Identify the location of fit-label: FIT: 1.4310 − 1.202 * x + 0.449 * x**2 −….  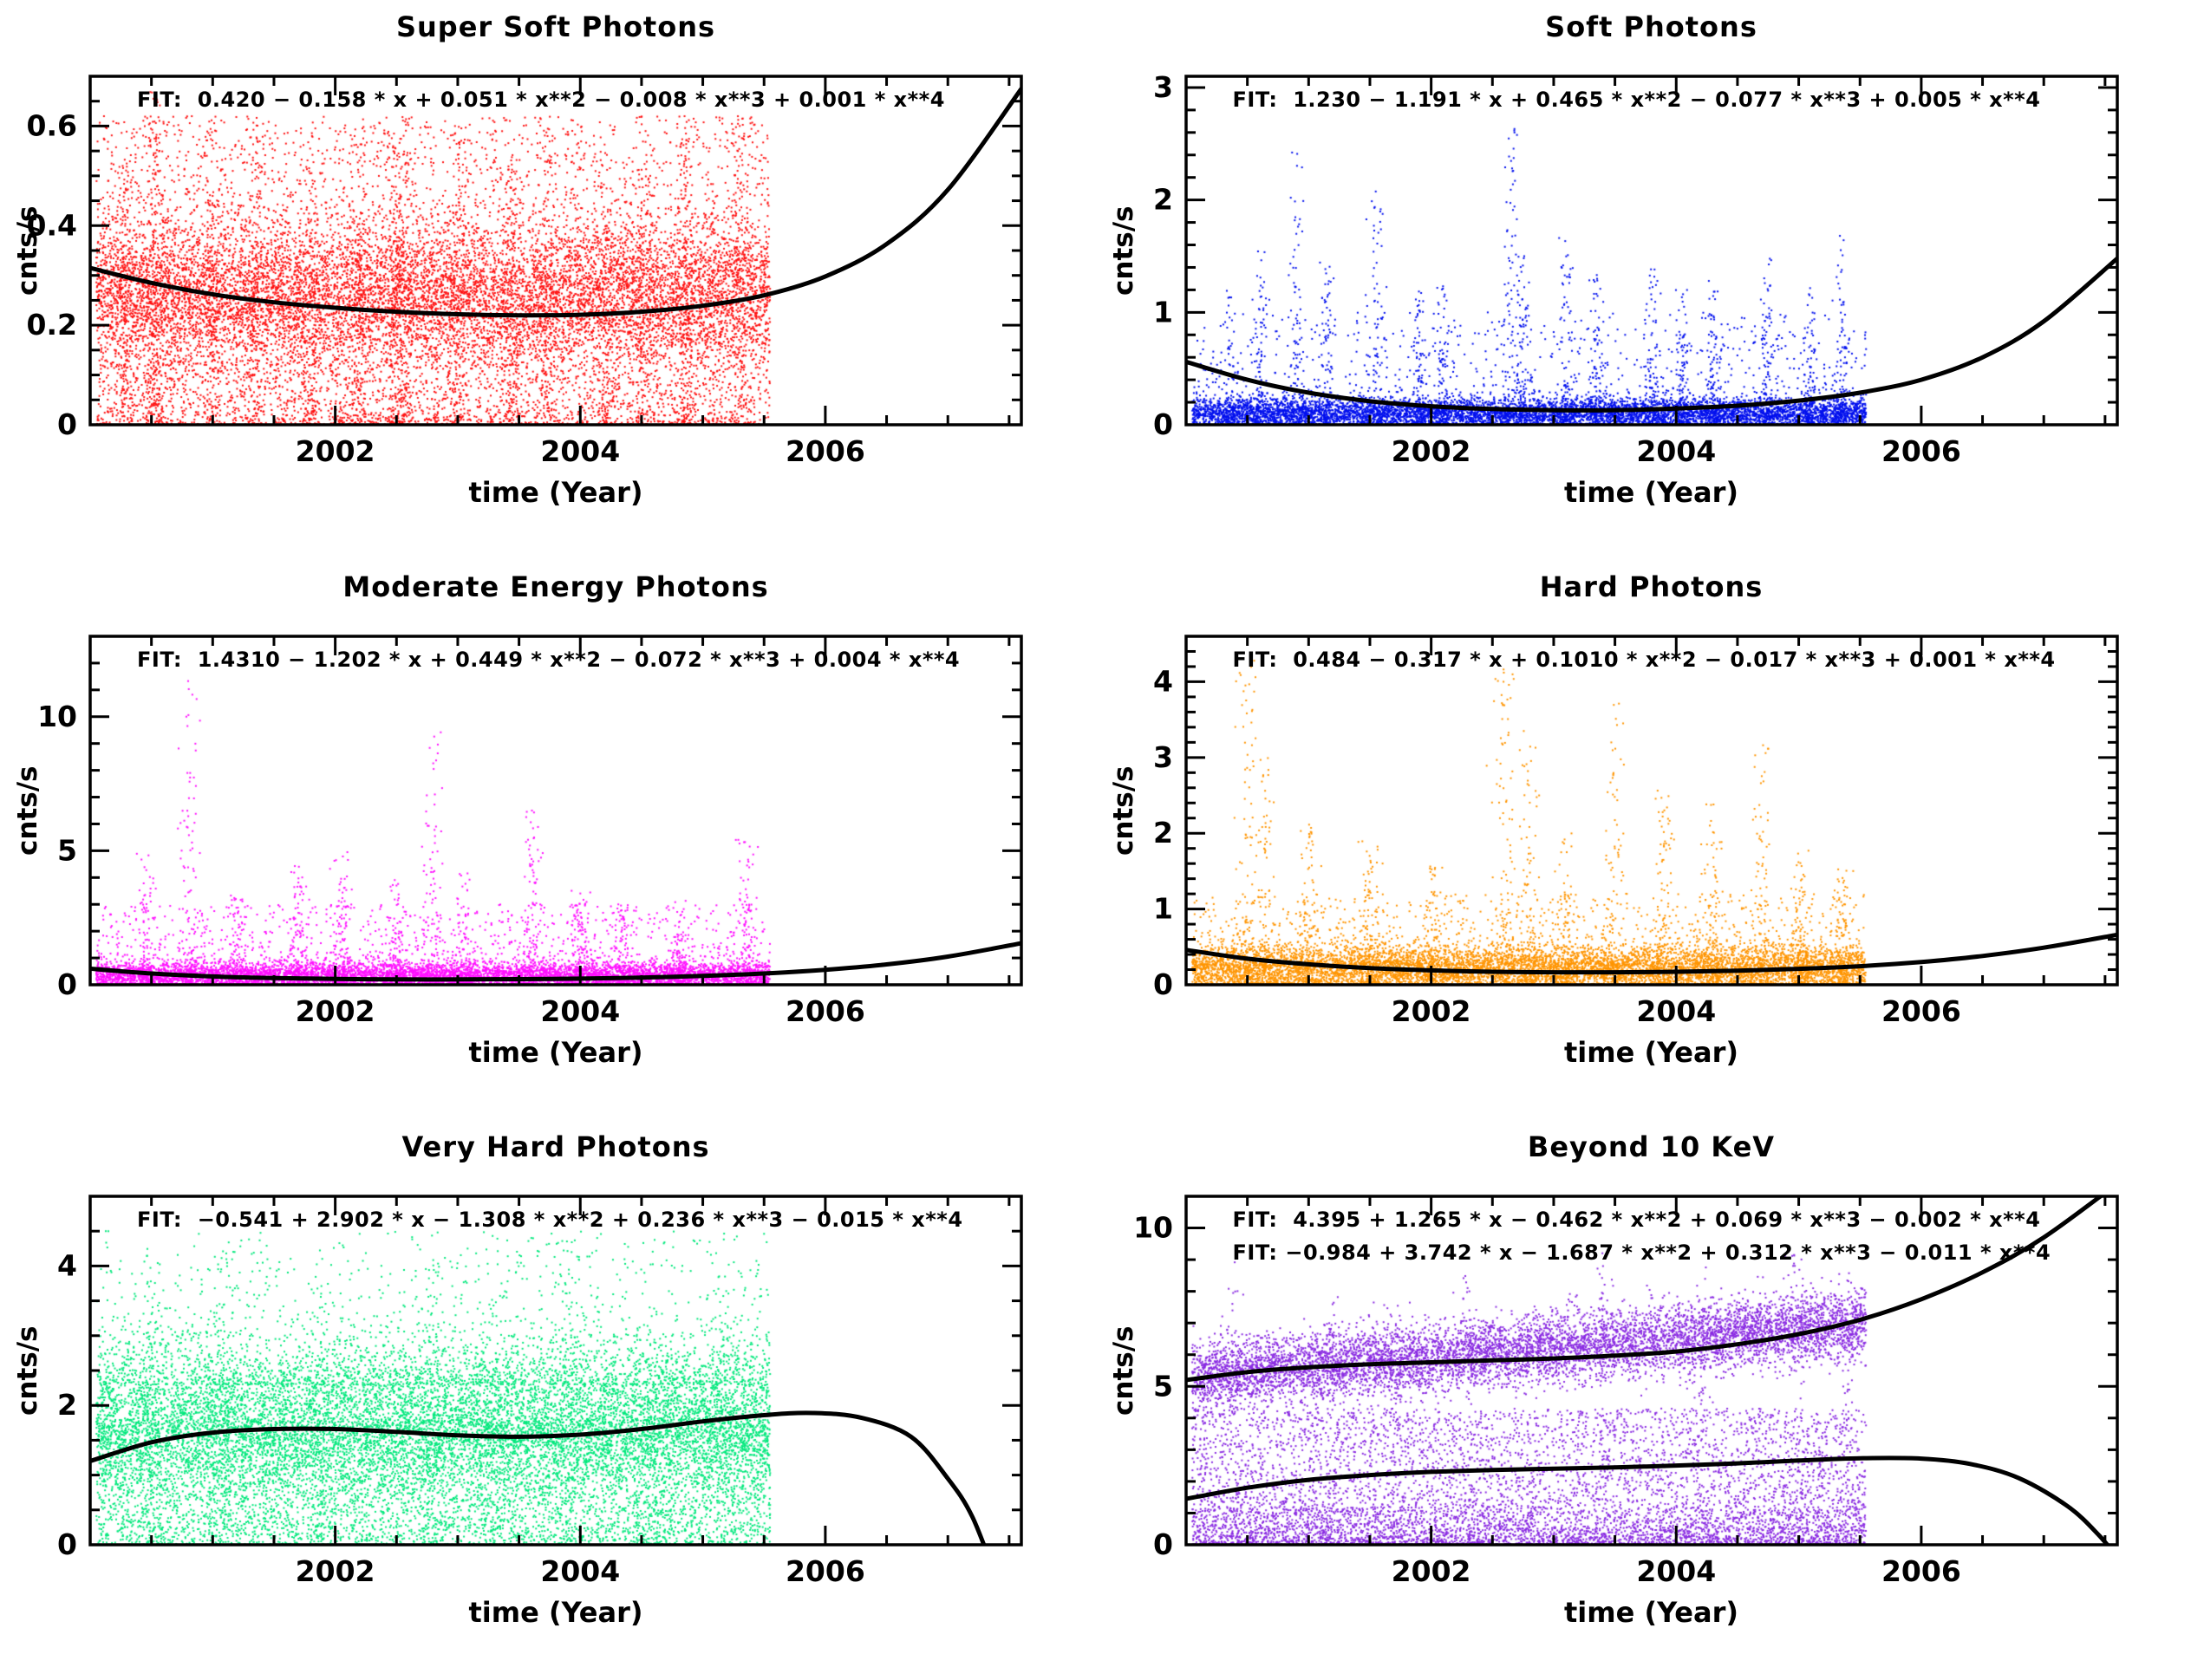
(549, 660).